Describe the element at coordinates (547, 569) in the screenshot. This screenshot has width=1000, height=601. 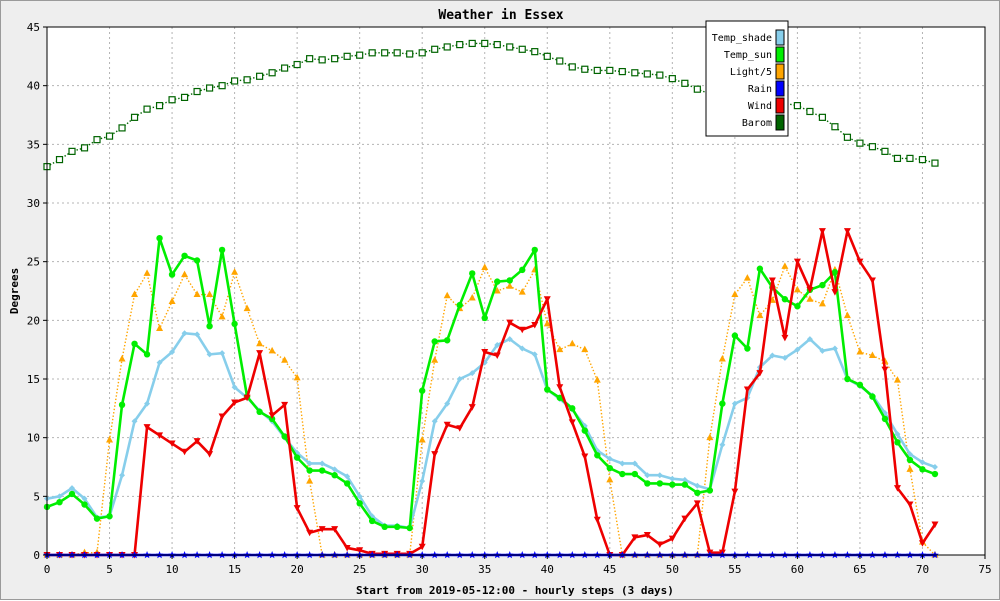
I see `x-tick-label: 40` at that location.